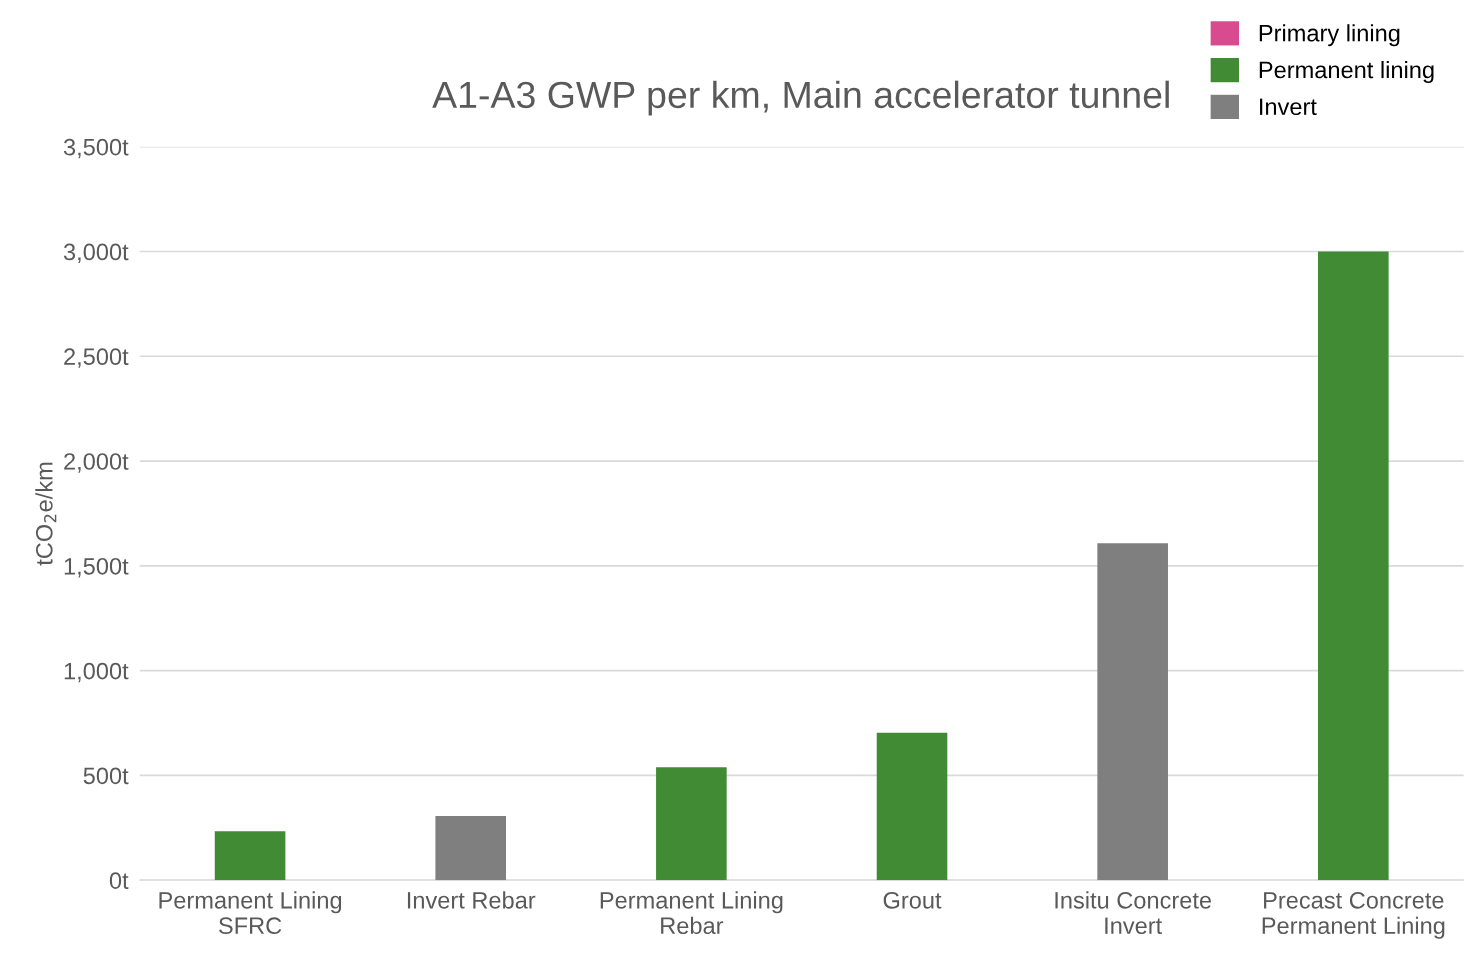  I want to click on x-tick-label: Permanent Lining Rebar, so click(691, 913).